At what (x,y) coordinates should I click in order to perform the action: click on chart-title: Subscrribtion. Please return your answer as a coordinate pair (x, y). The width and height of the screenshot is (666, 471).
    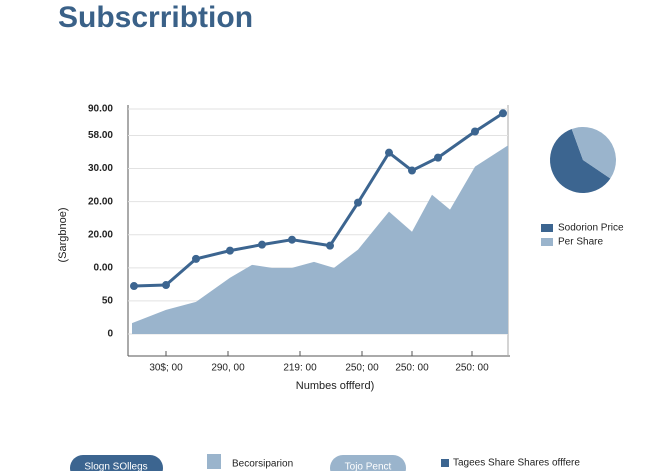
    Looking at the image, I should click on (155, 17).